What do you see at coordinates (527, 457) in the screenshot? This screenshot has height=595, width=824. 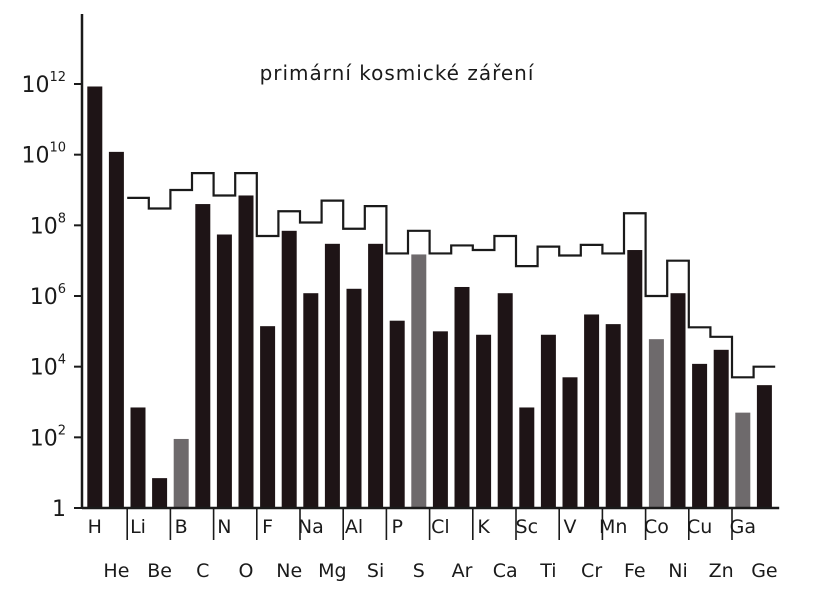 I see `bar-sc` at bounding box center [527, 457].